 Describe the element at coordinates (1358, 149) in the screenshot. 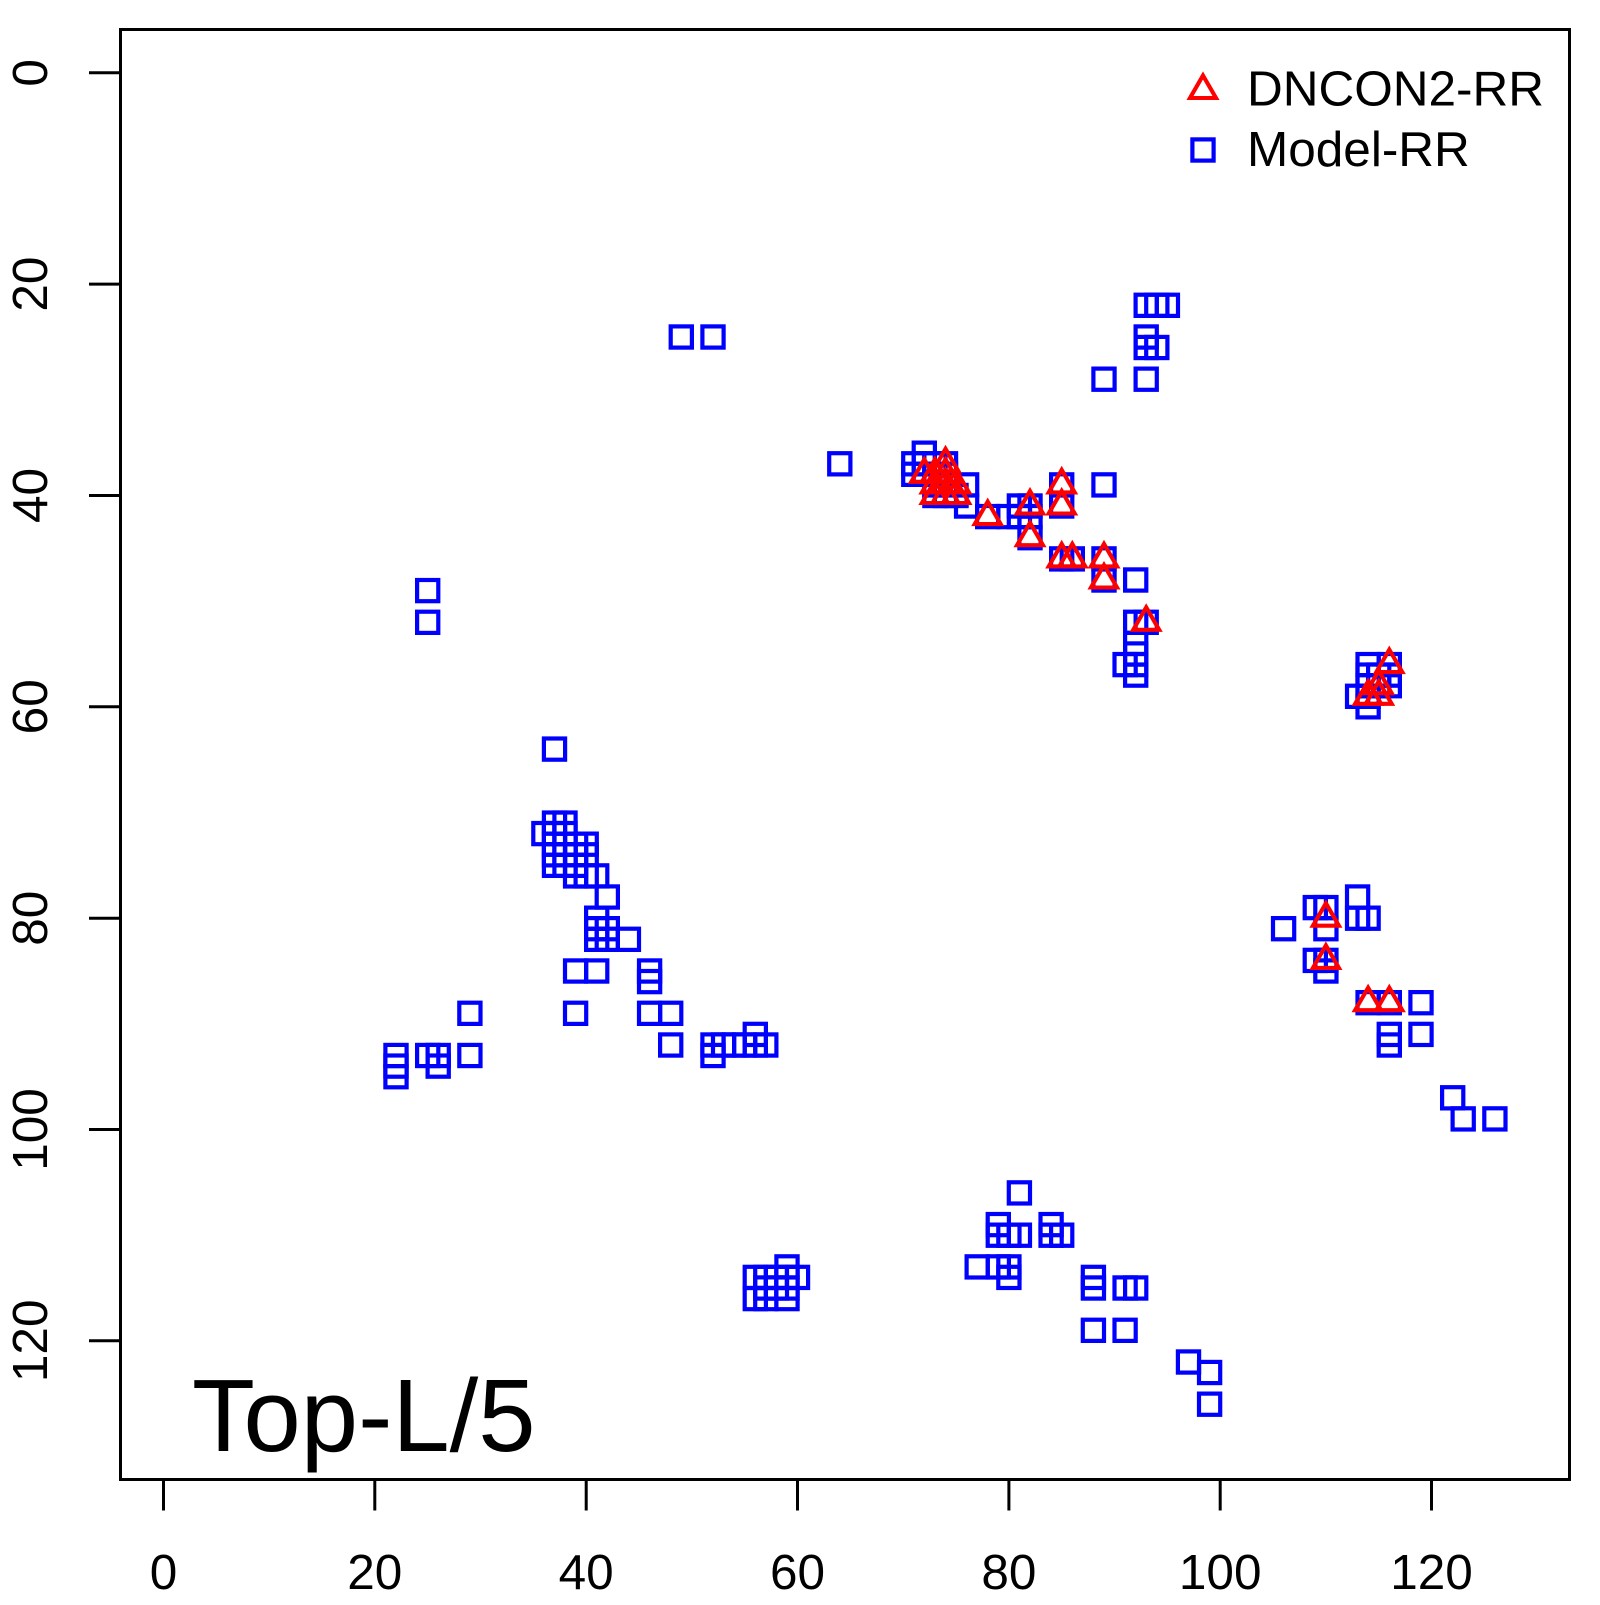

I see `svg-text: Model-RR` at that location.